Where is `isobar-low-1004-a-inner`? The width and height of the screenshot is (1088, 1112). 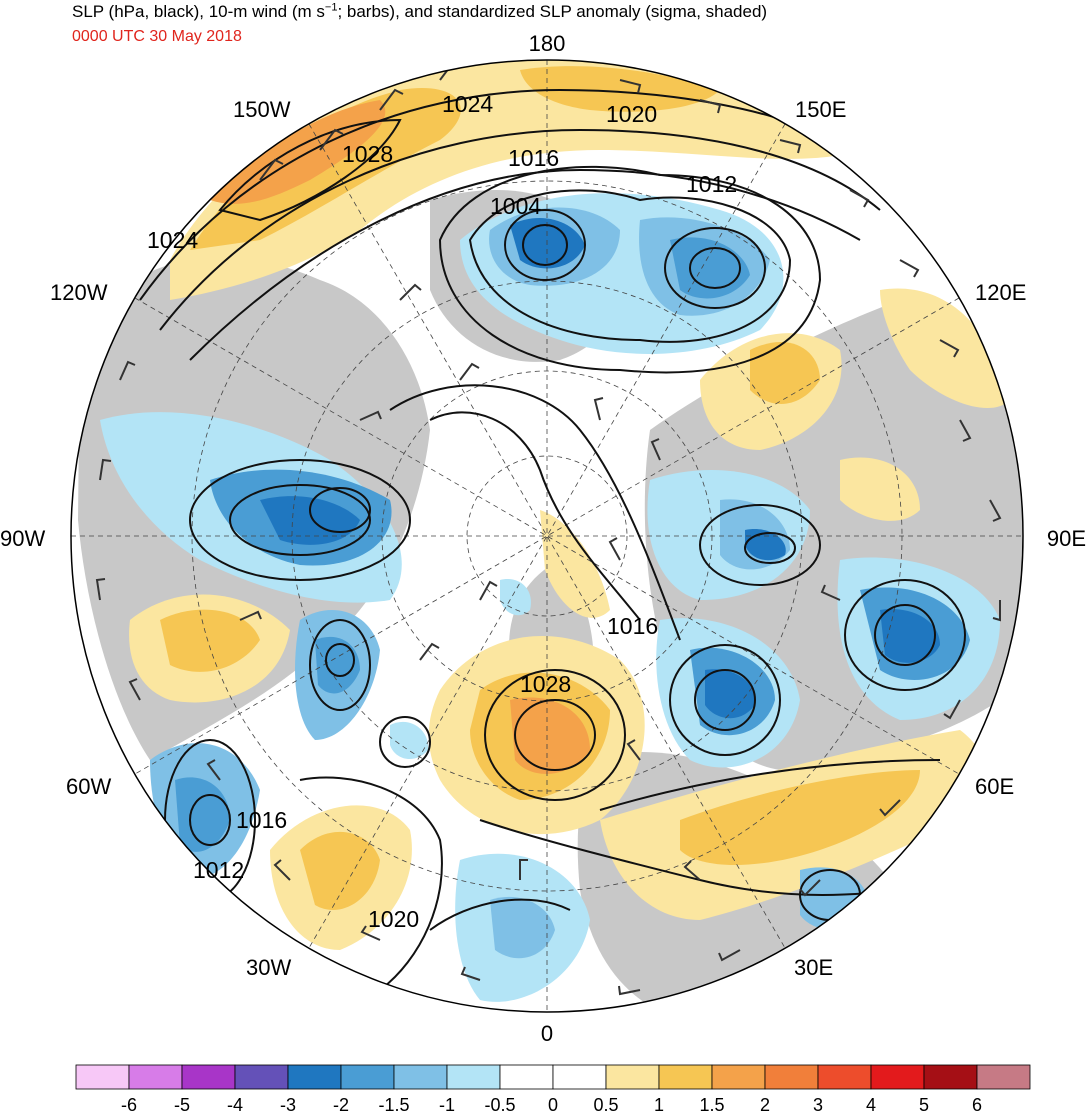 isobar-low-1004-a-inner is located at coordinates (545, 245).